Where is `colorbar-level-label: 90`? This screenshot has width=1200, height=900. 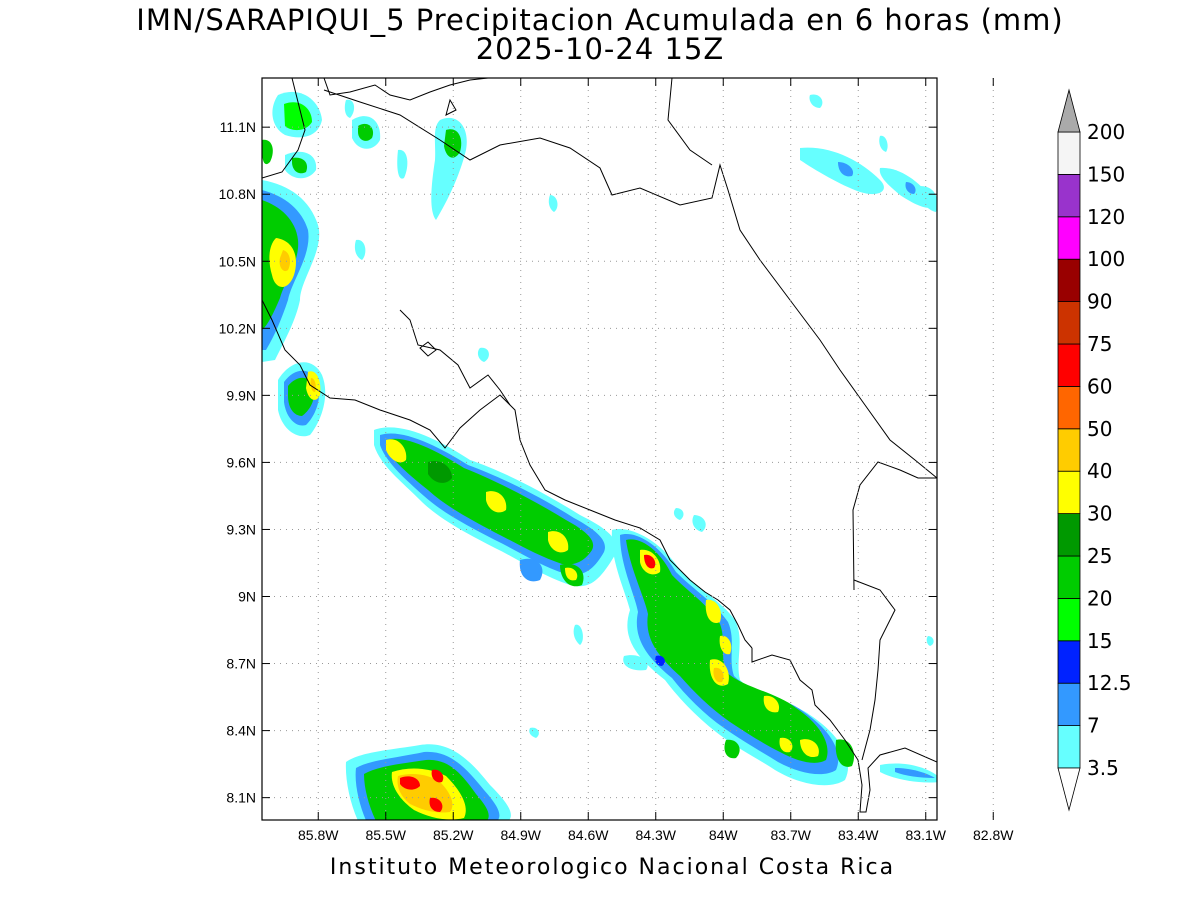 colorbar-level-label: 90 is located at coordinates (1099, 302).